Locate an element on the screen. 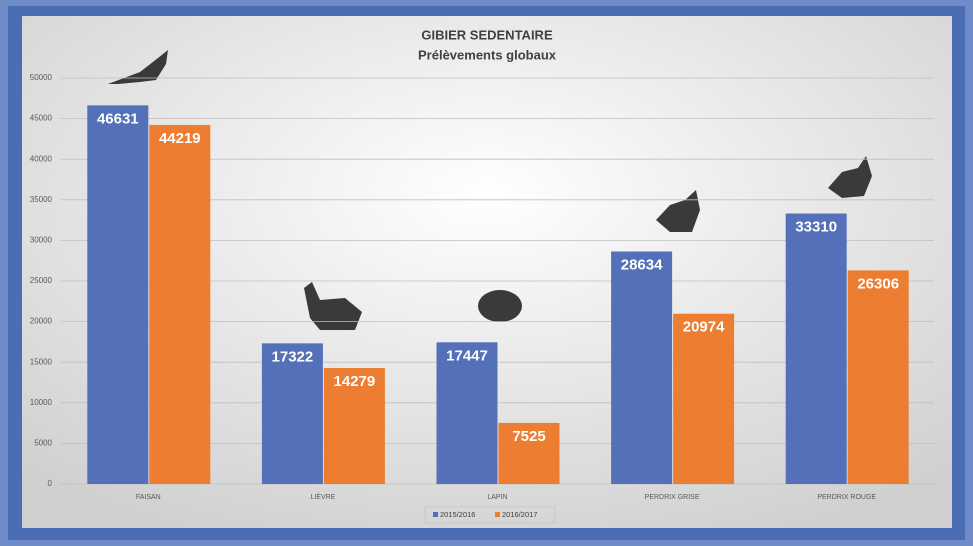 Image resolution: width=973 pixels, height=546 pixels. y-tick-label: 0 is located at coordinates (50, 483).